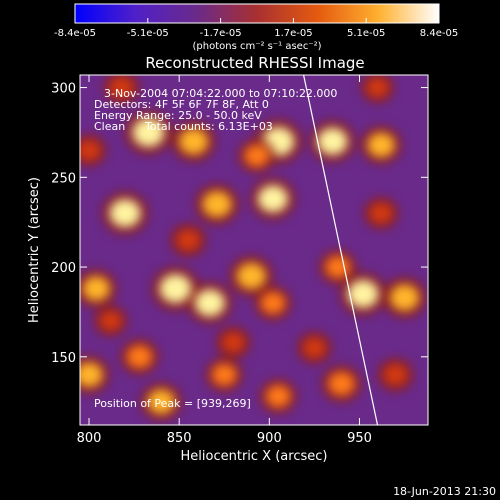 Image resolution: width=500 pixels, height=500 pixels. Describe the element at coordinates (148, 33) in the screenshot. I see `colorbar-tick-label: -5.1e-05` at that location.